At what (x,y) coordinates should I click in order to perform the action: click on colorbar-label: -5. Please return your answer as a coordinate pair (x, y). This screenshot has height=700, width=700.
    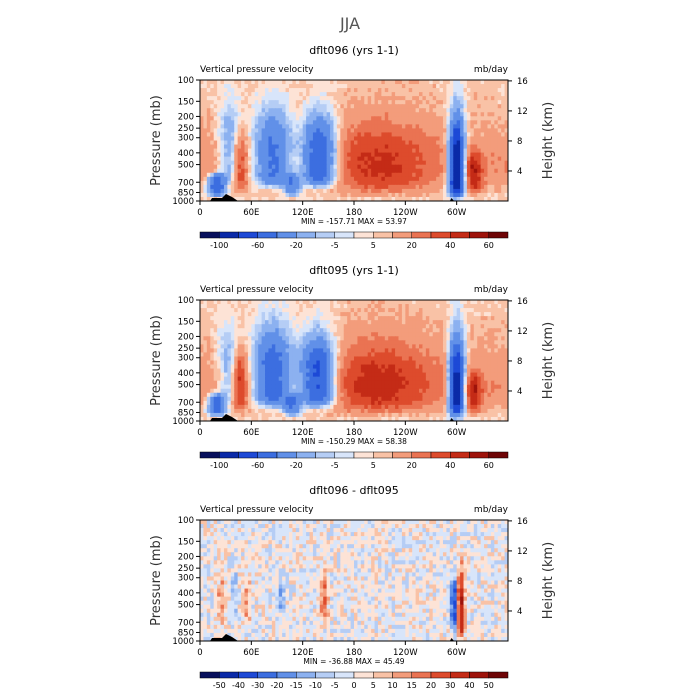
    Looking at the image, I should click on (335, 465).